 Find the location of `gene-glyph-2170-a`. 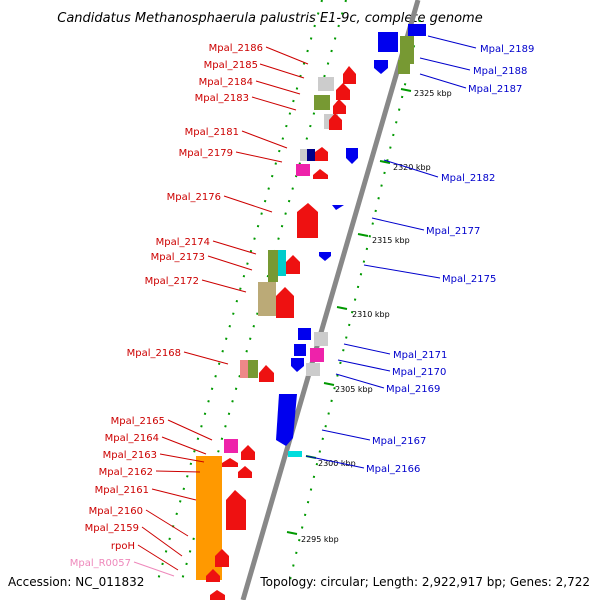

gene-glyph-2170-a is located at coordinates (300, 350).